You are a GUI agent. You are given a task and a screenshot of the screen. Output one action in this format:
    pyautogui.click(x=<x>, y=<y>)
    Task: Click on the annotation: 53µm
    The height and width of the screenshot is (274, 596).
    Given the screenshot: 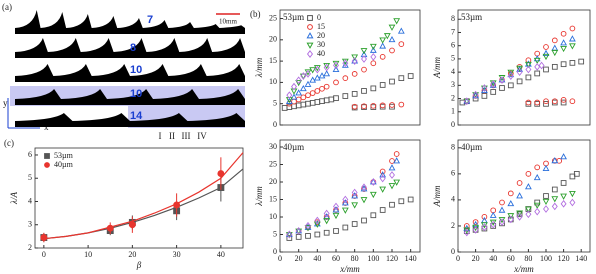 What is the action you would take?
    pyautogui.click(x=471, y=17)
    